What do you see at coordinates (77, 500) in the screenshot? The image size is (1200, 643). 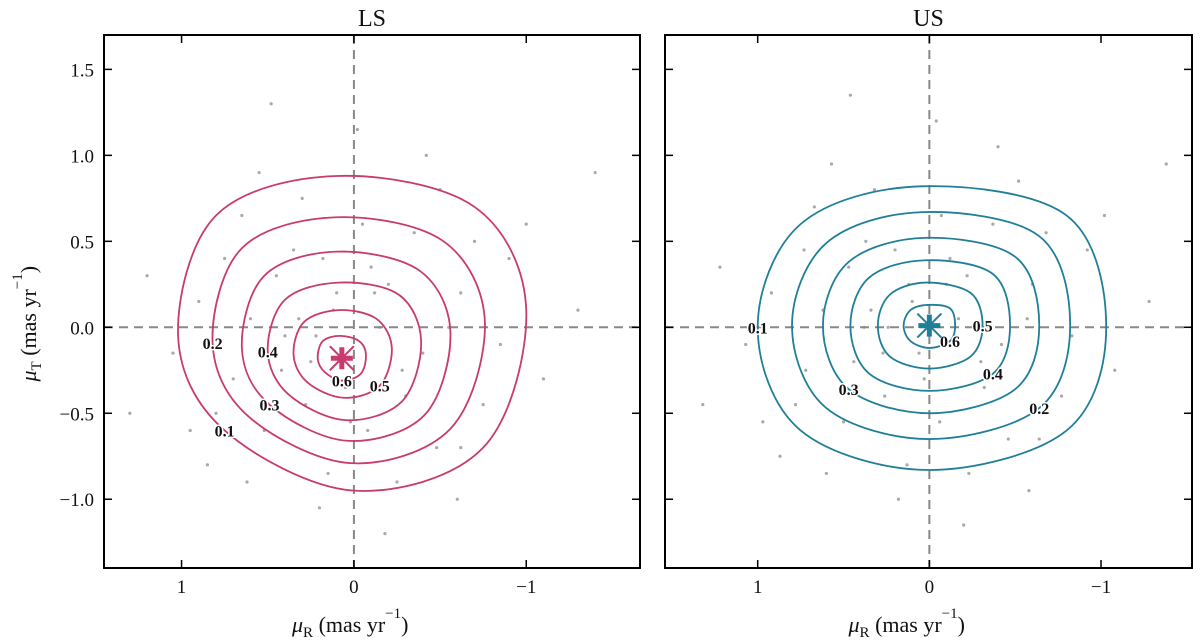 I see `y-tick-label: −1.0` at bounding box center [77, 500].